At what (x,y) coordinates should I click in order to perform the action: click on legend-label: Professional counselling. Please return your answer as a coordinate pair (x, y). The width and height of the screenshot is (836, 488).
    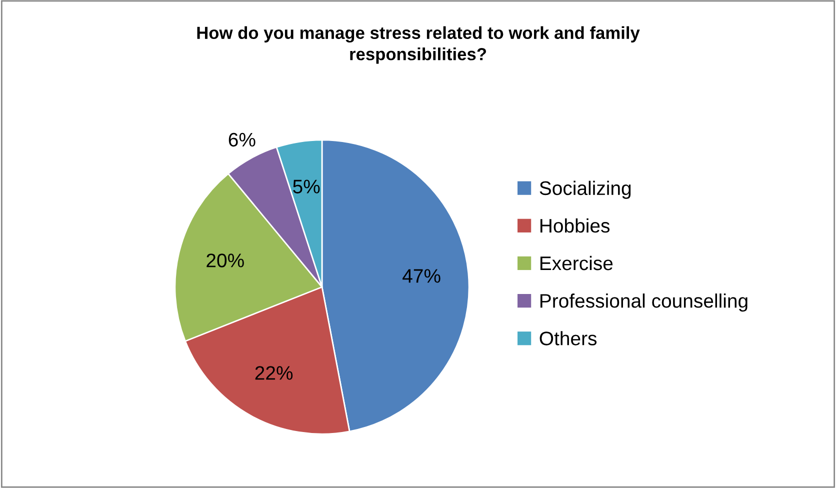
    Looking at the image, I should click on (644, 303).